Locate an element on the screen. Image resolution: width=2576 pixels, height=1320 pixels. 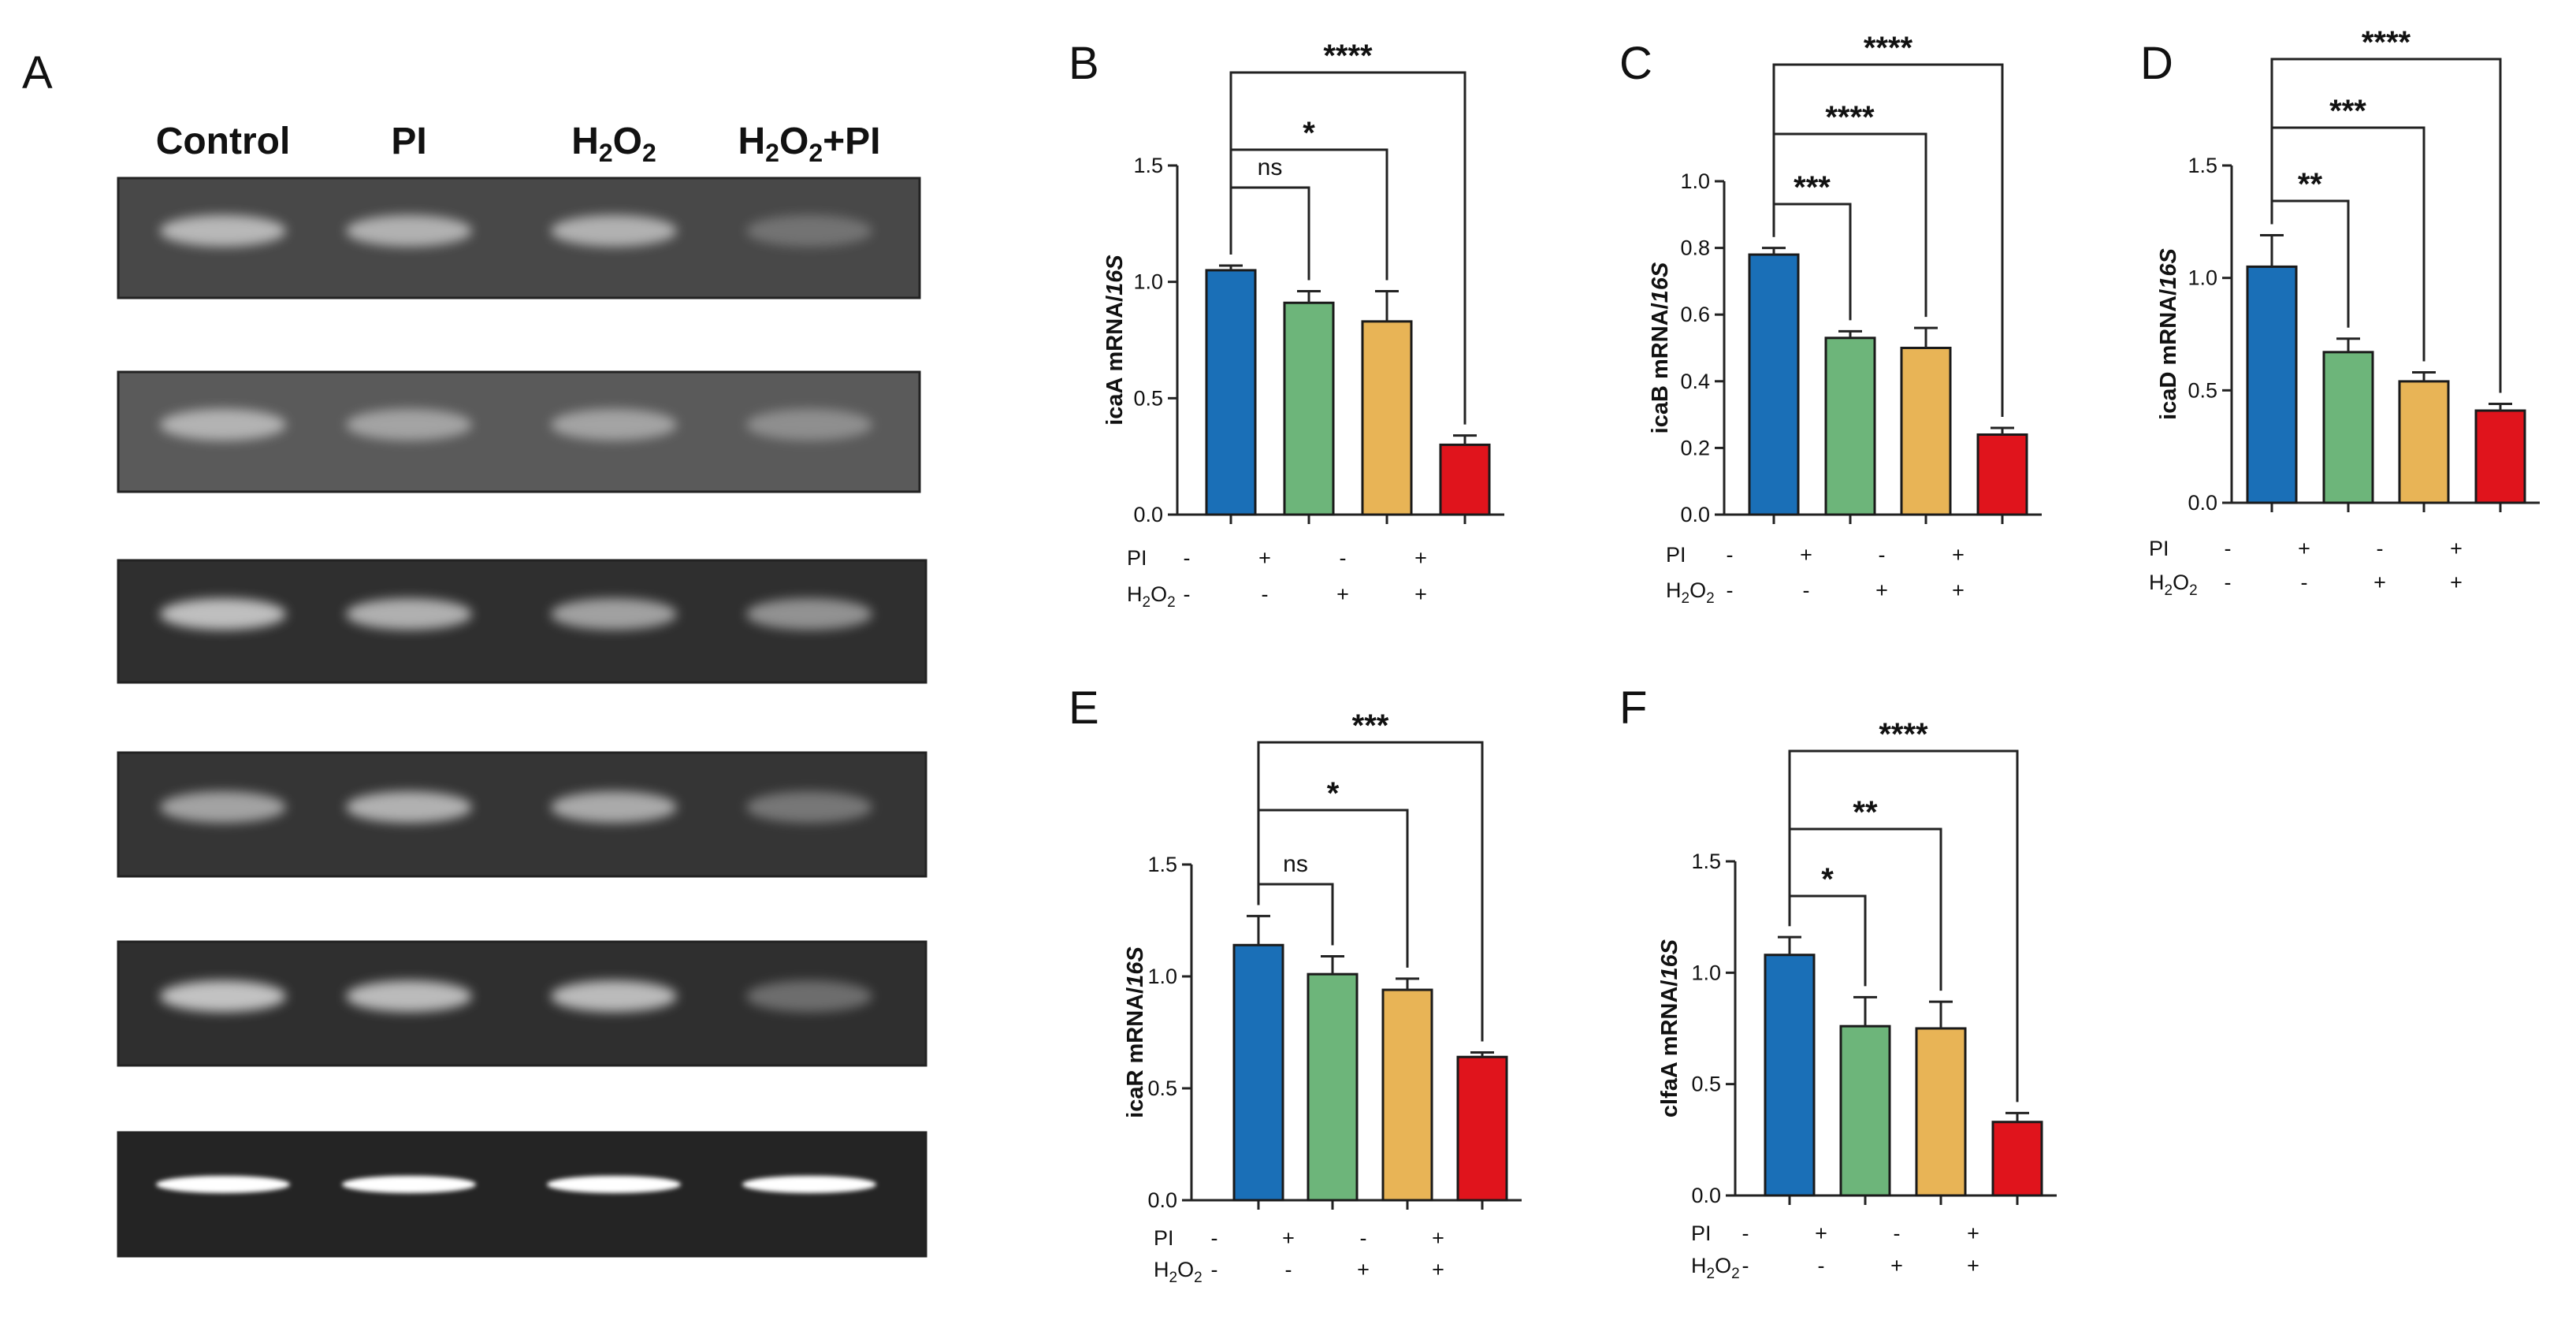
lane-label-2: H2O2 is located at coordinates (613, 144).